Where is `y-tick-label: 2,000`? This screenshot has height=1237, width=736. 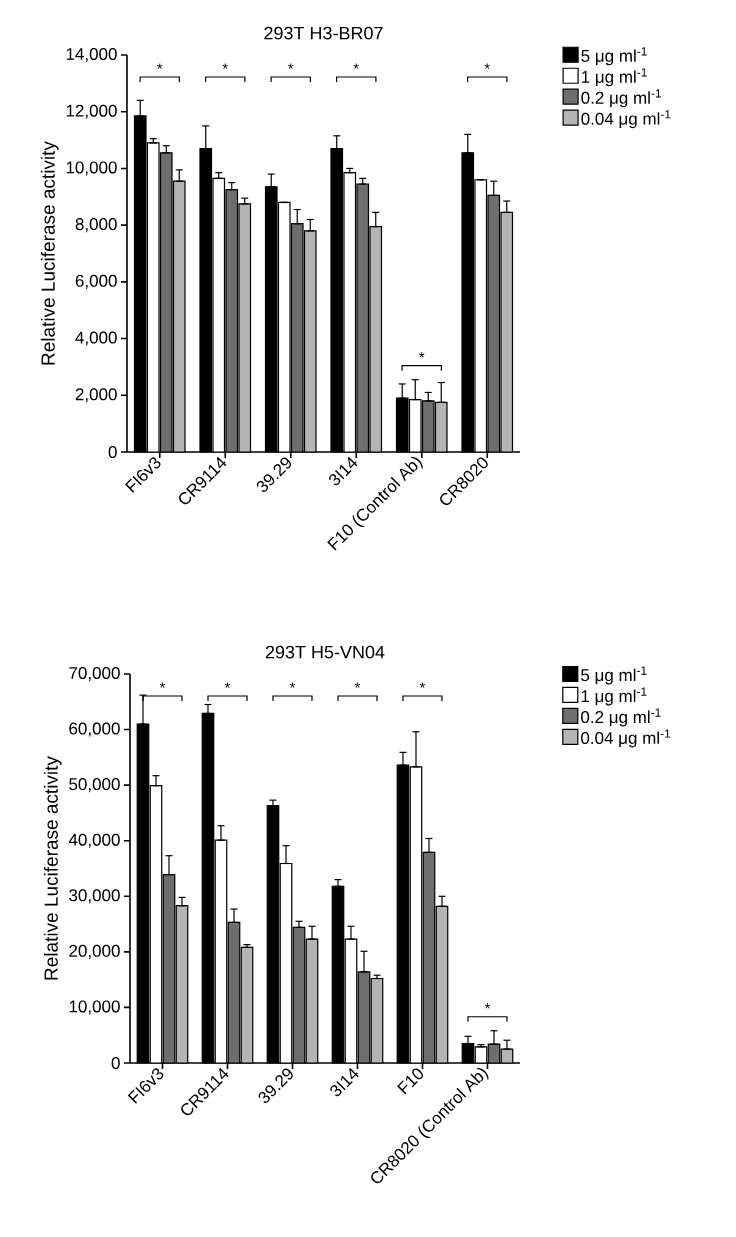 y-tick-label: 2,000 is located at coordinates (96, 395).